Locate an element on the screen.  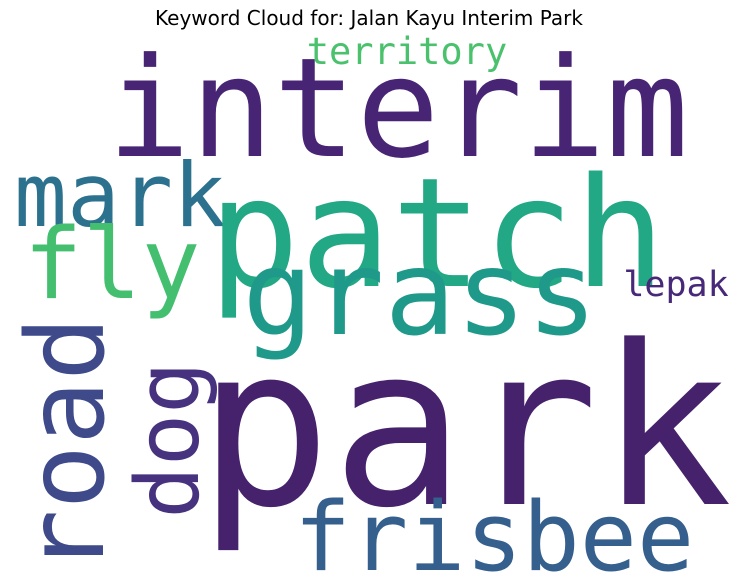
word-fly: fly is located at coordinates (111, 265).